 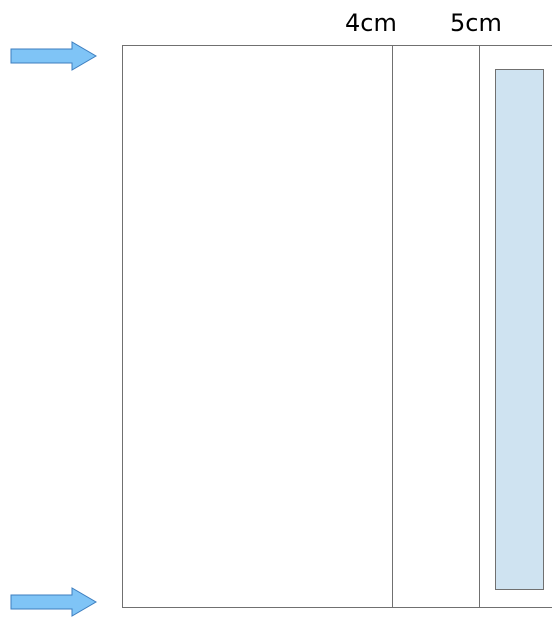 I want to click on highlighted-panel, so click(x=520, y=330).